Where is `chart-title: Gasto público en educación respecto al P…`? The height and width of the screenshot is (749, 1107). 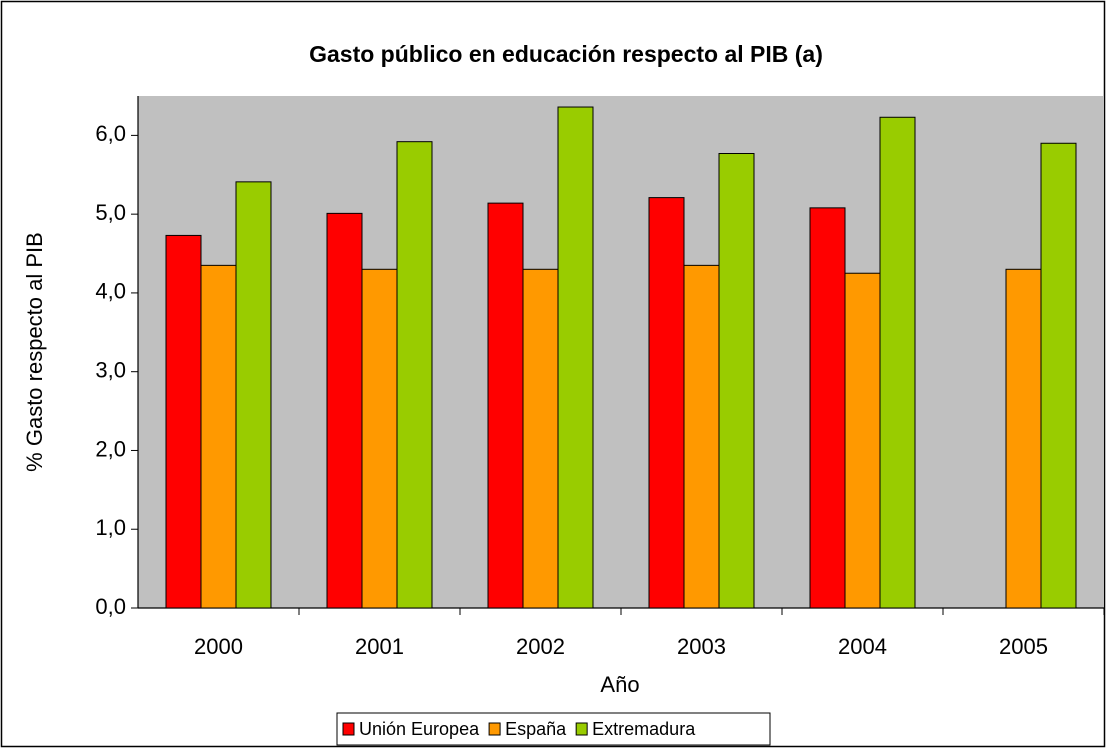
chart-title: Gasto público en educación respecto al P… is located at coordinates (566, 54).